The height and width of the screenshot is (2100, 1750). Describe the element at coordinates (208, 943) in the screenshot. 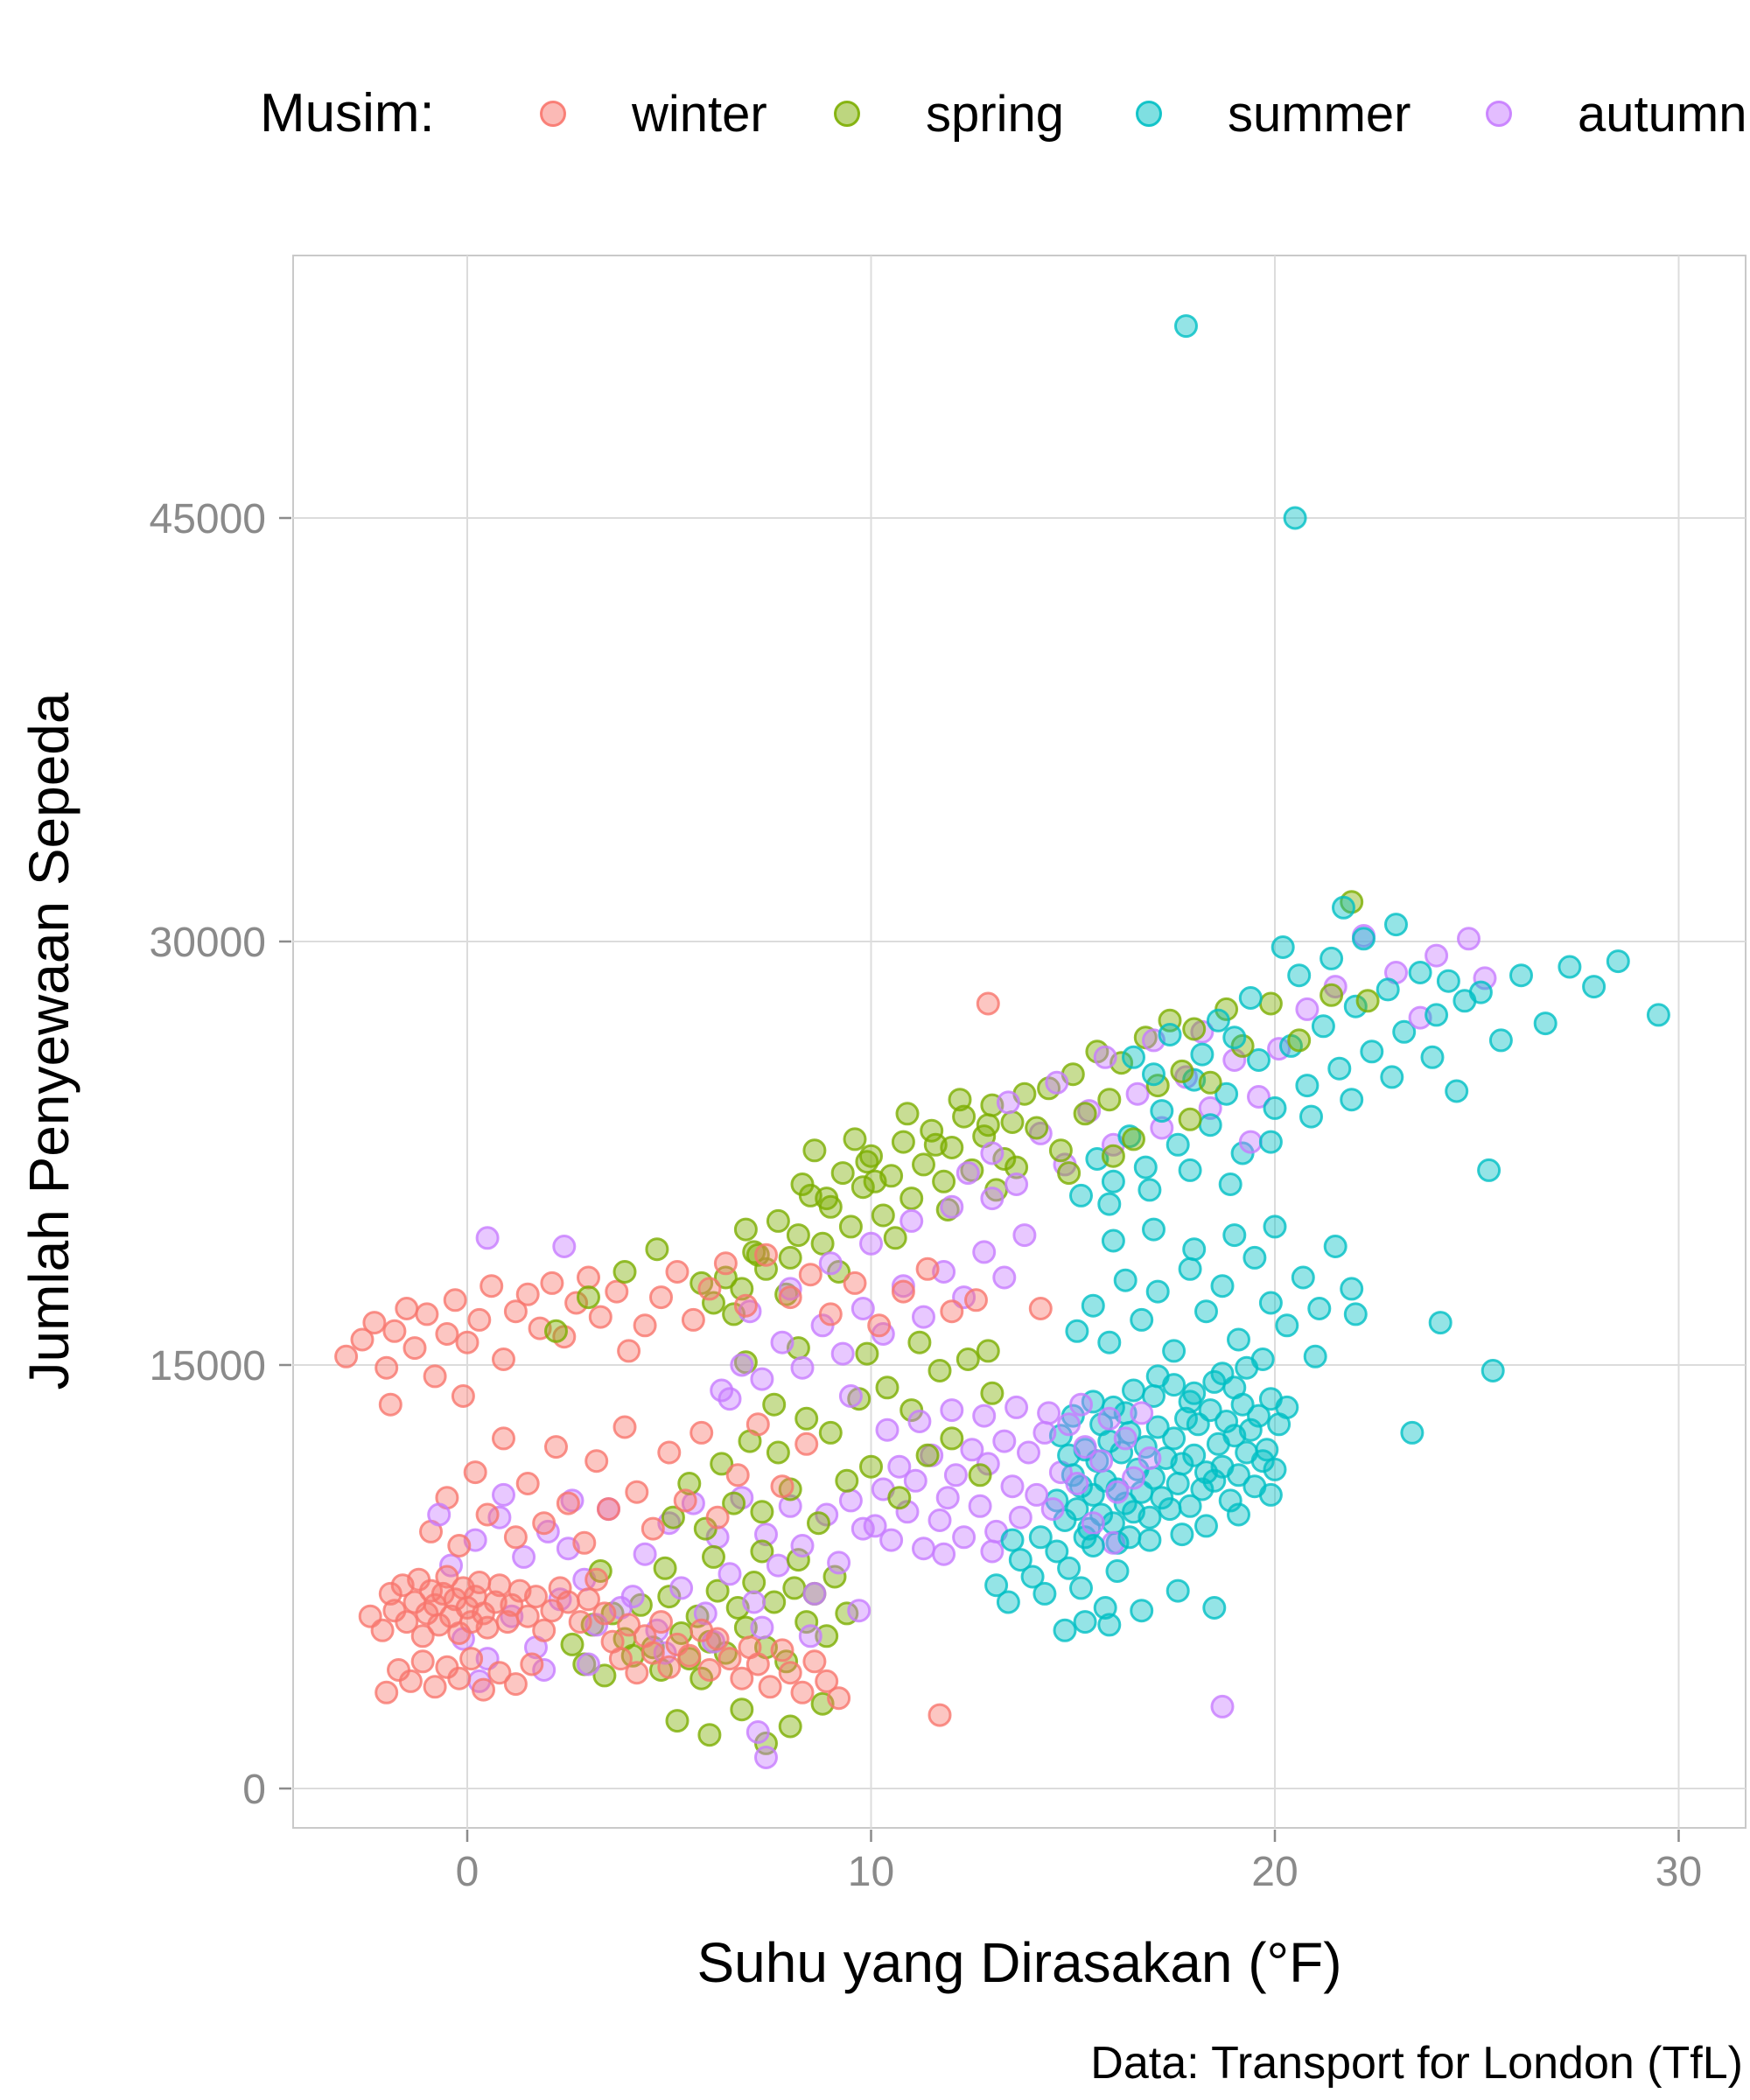

I see `y-tick-label: 30000` at that location.